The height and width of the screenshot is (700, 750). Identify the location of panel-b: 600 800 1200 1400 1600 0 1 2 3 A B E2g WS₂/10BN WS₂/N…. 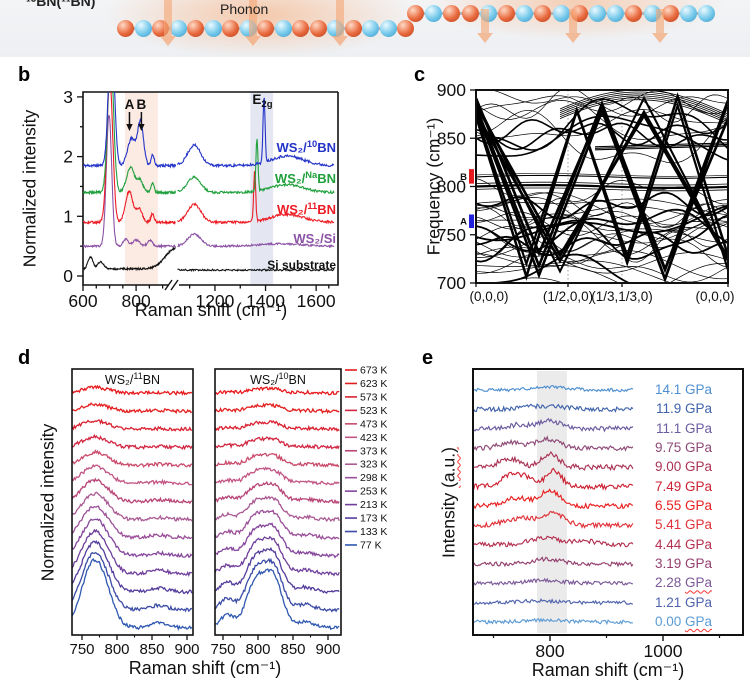
(201, 199).